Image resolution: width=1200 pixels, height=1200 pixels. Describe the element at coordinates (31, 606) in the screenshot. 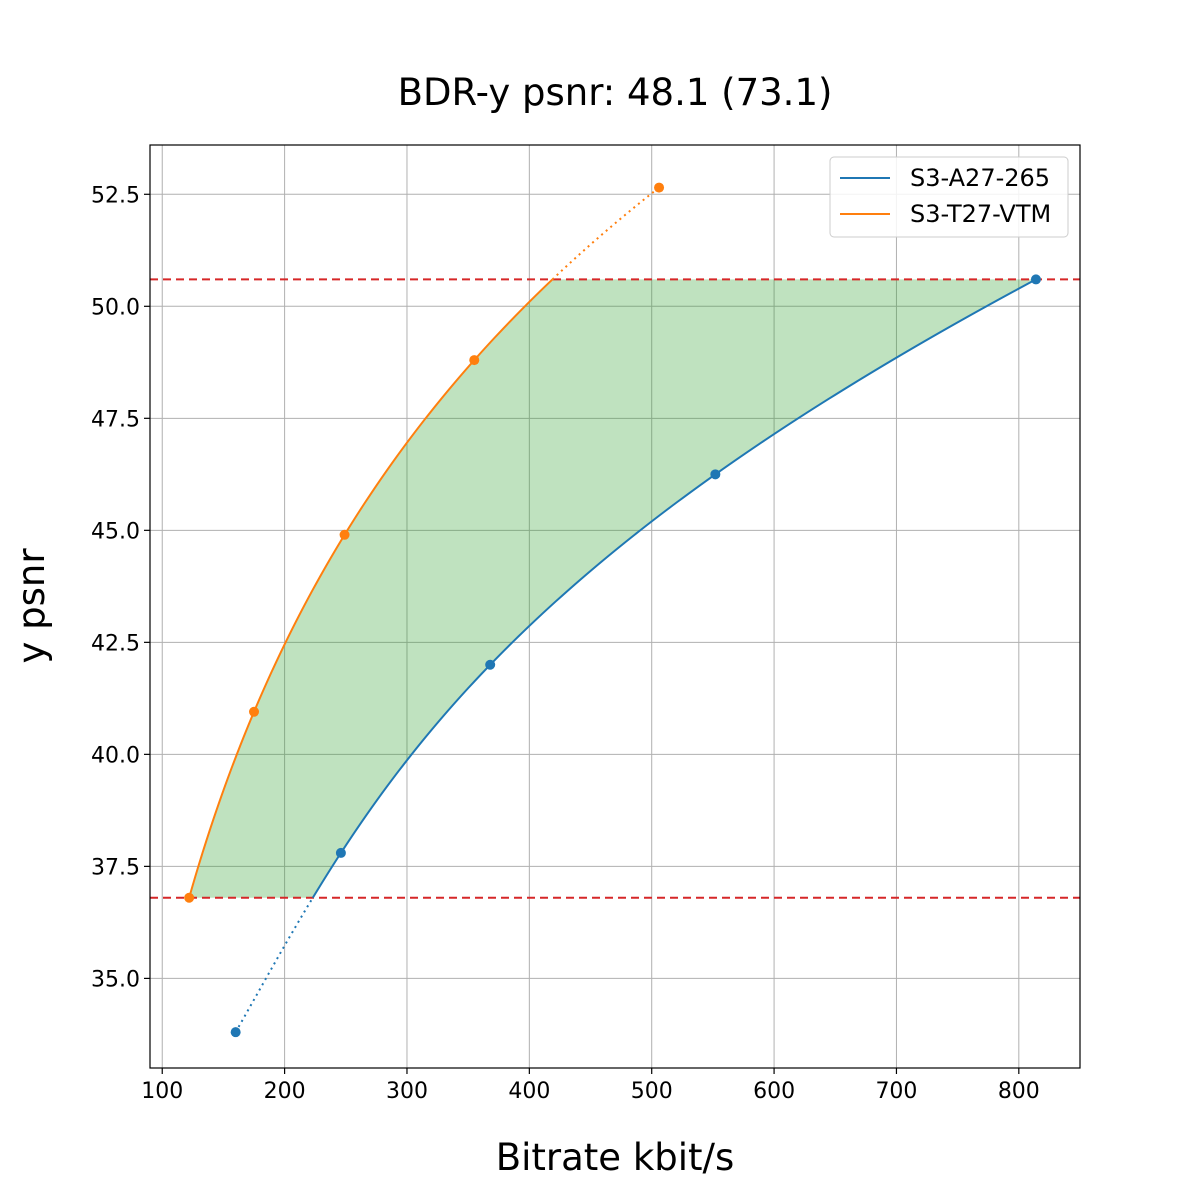

I see `y-axis-label: y psnr` at that location.